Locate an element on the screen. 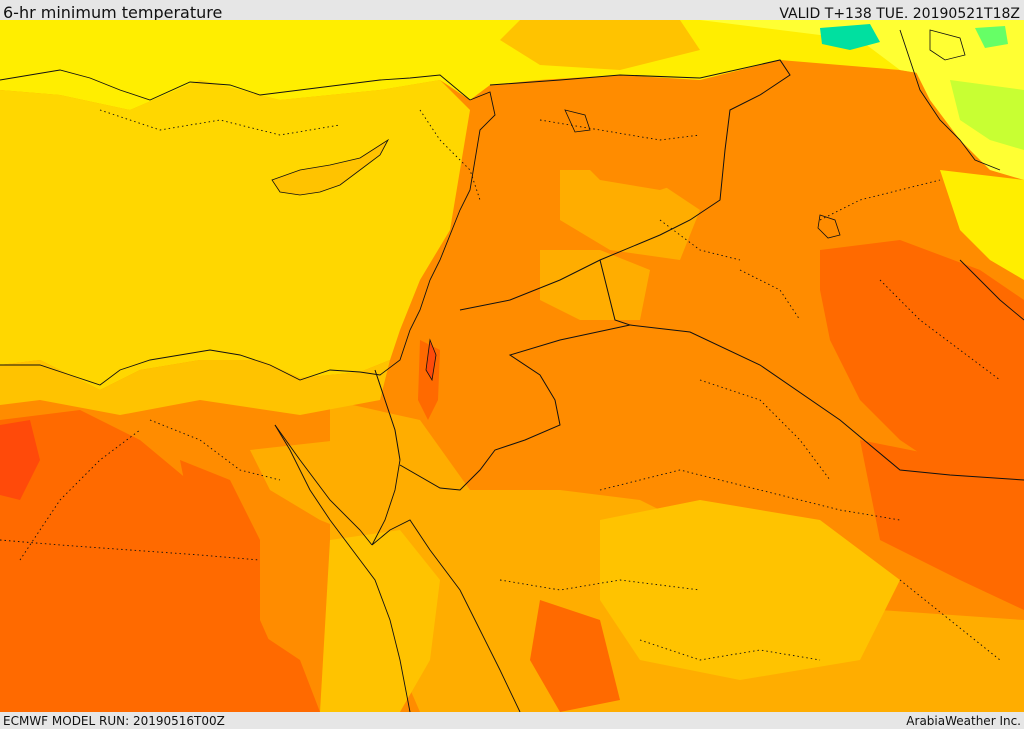  caspian-coast is located at coordinates (950, 100).